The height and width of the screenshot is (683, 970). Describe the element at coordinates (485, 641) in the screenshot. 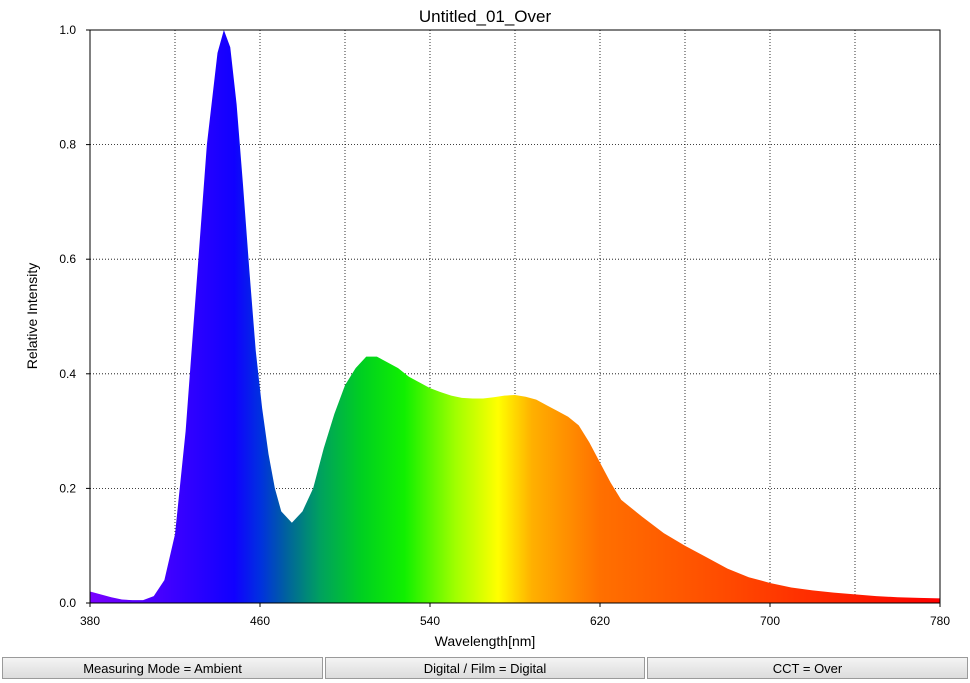

I see `x-axis-label: Wavelength[nm]` at that location.